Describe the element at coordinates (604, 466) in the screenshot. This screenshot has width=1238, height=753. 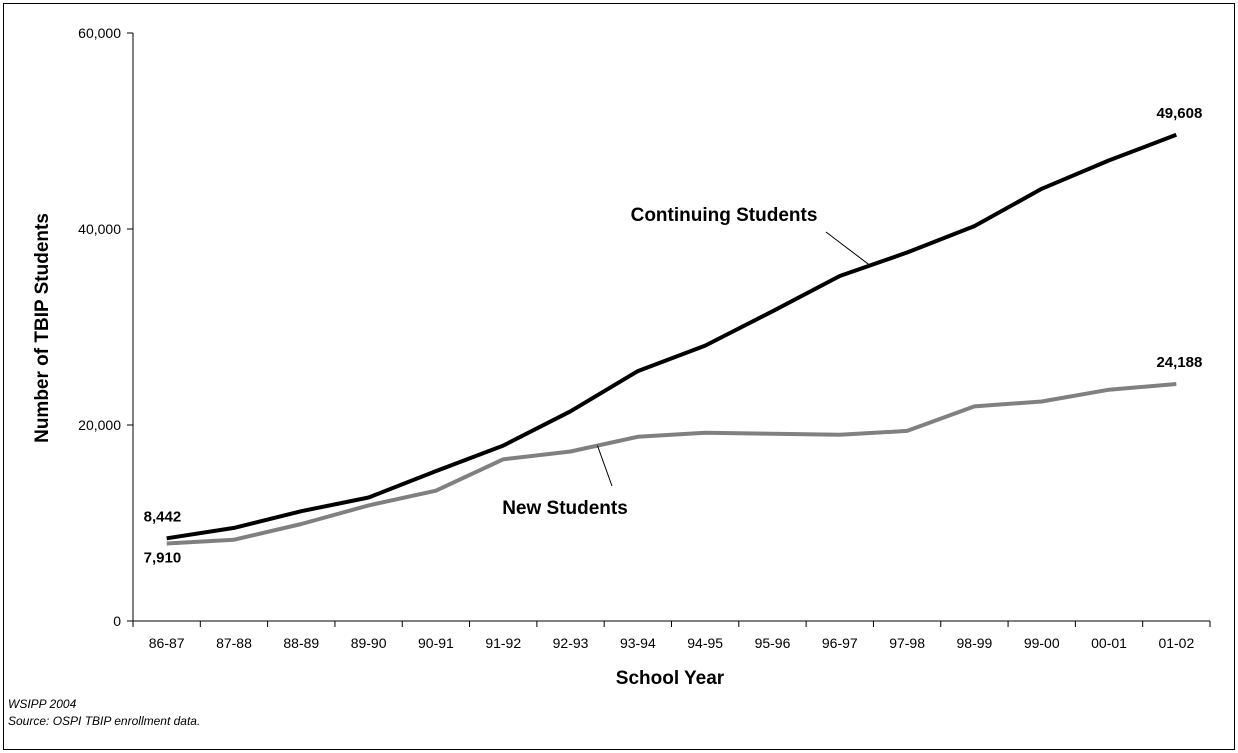
I see `new-students-leader-line` at that location.